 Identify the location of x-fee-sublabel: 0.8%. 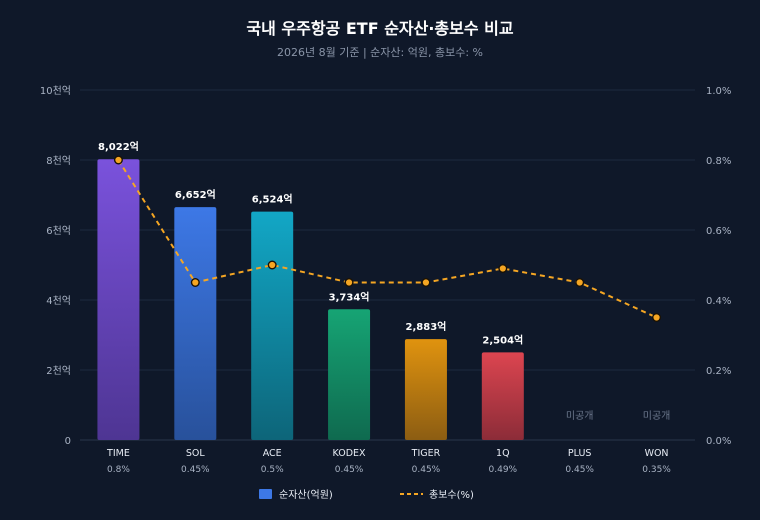
(118, 470).